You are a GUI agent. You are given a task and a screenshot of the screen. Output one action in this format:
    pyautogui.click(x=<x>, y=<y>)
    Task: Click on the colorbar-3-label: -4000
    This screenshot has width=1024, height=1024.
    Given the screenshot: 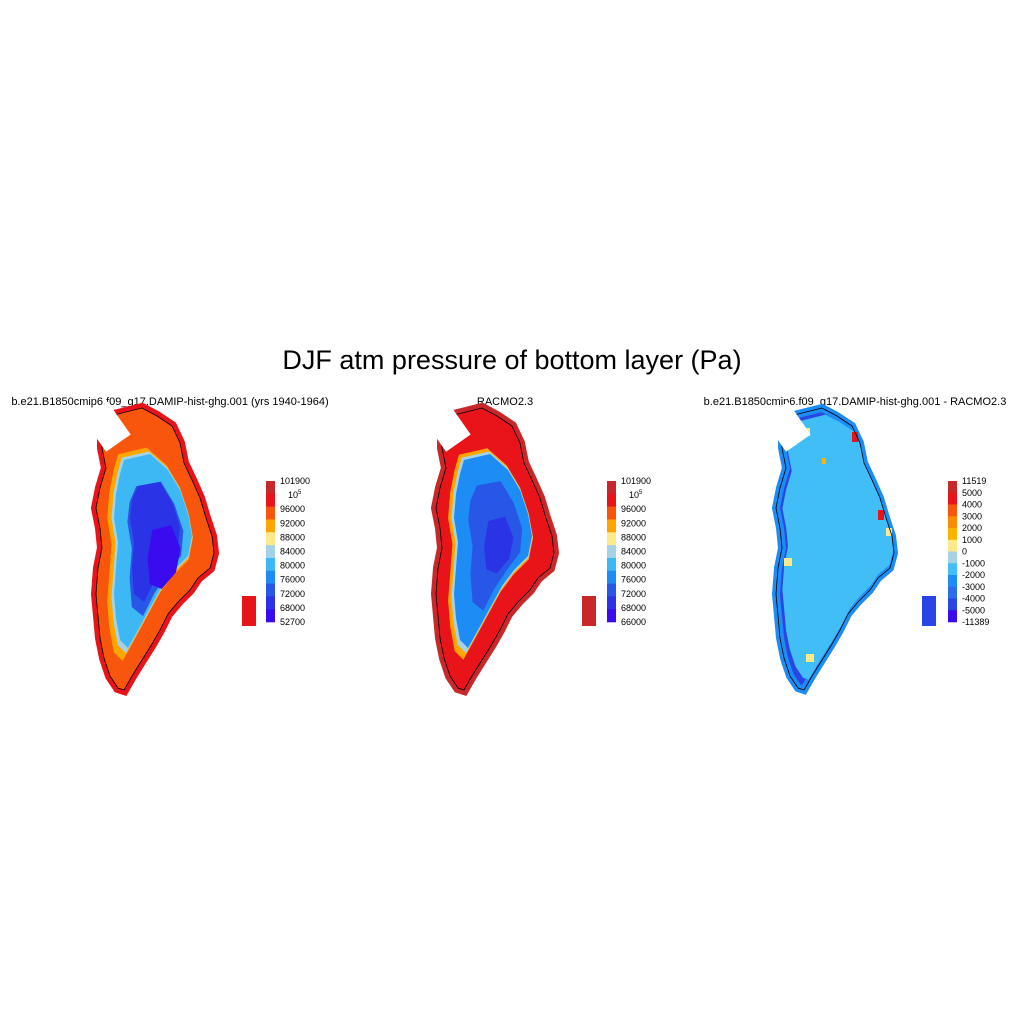 What is the action you would take?
    pyautogui.click(x=973, y=599)
    